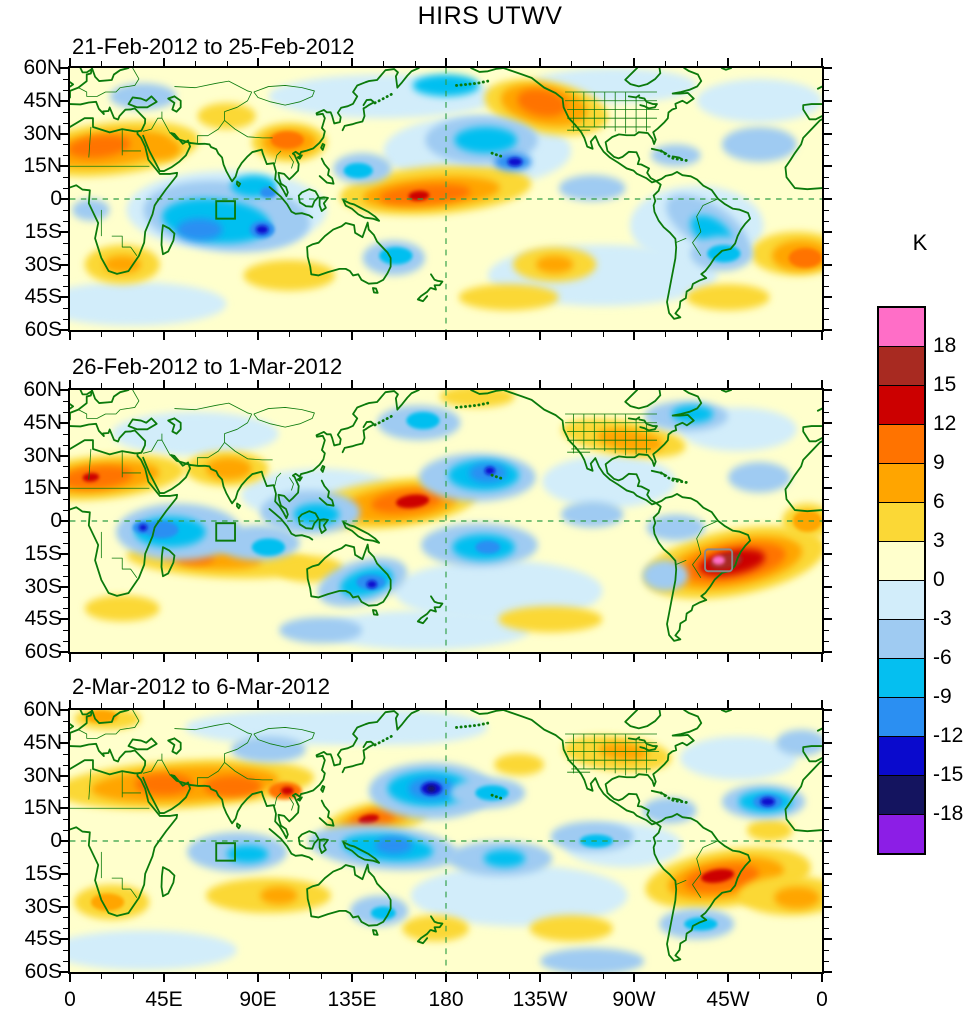 This screenshot has height=1014, width=980. Describe the element at coordinates (901, 755) in the screenshot. I see `colorbar-cell-dark_blue` at that location.